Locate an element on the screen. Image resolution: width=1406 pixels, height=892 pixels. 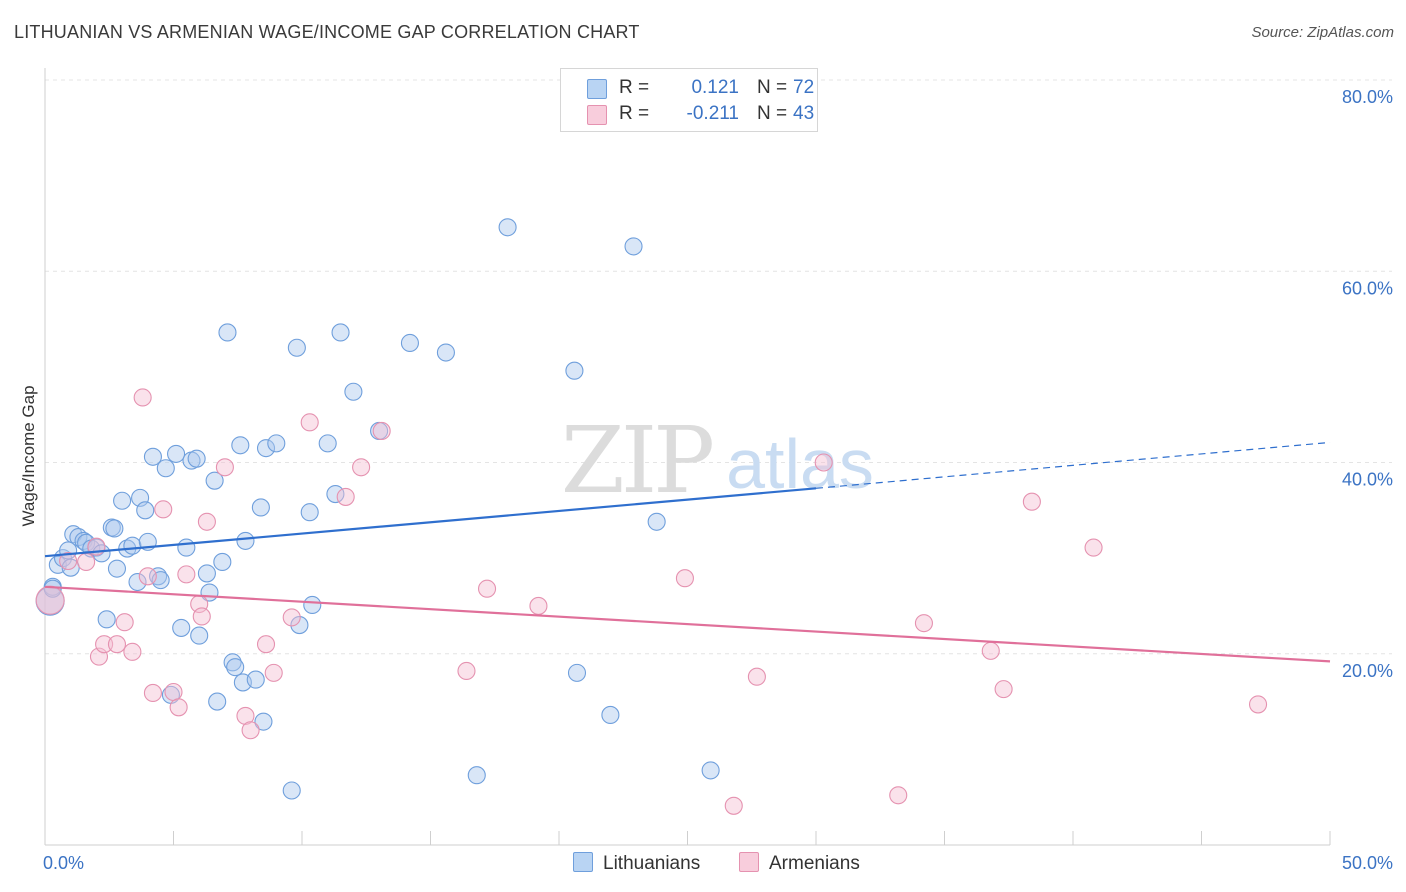
trend-line-armenians is located at coordinates (687, 624).